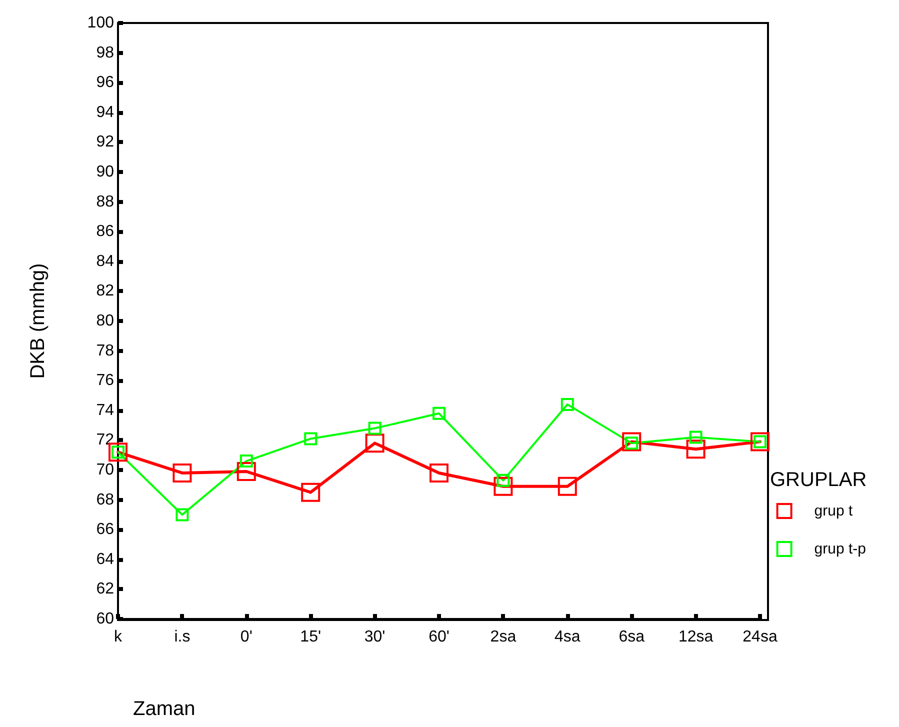  Describe the element at coordinates (840, 549) in the screenshot. I see `legend-label: grup t-p` at that location.